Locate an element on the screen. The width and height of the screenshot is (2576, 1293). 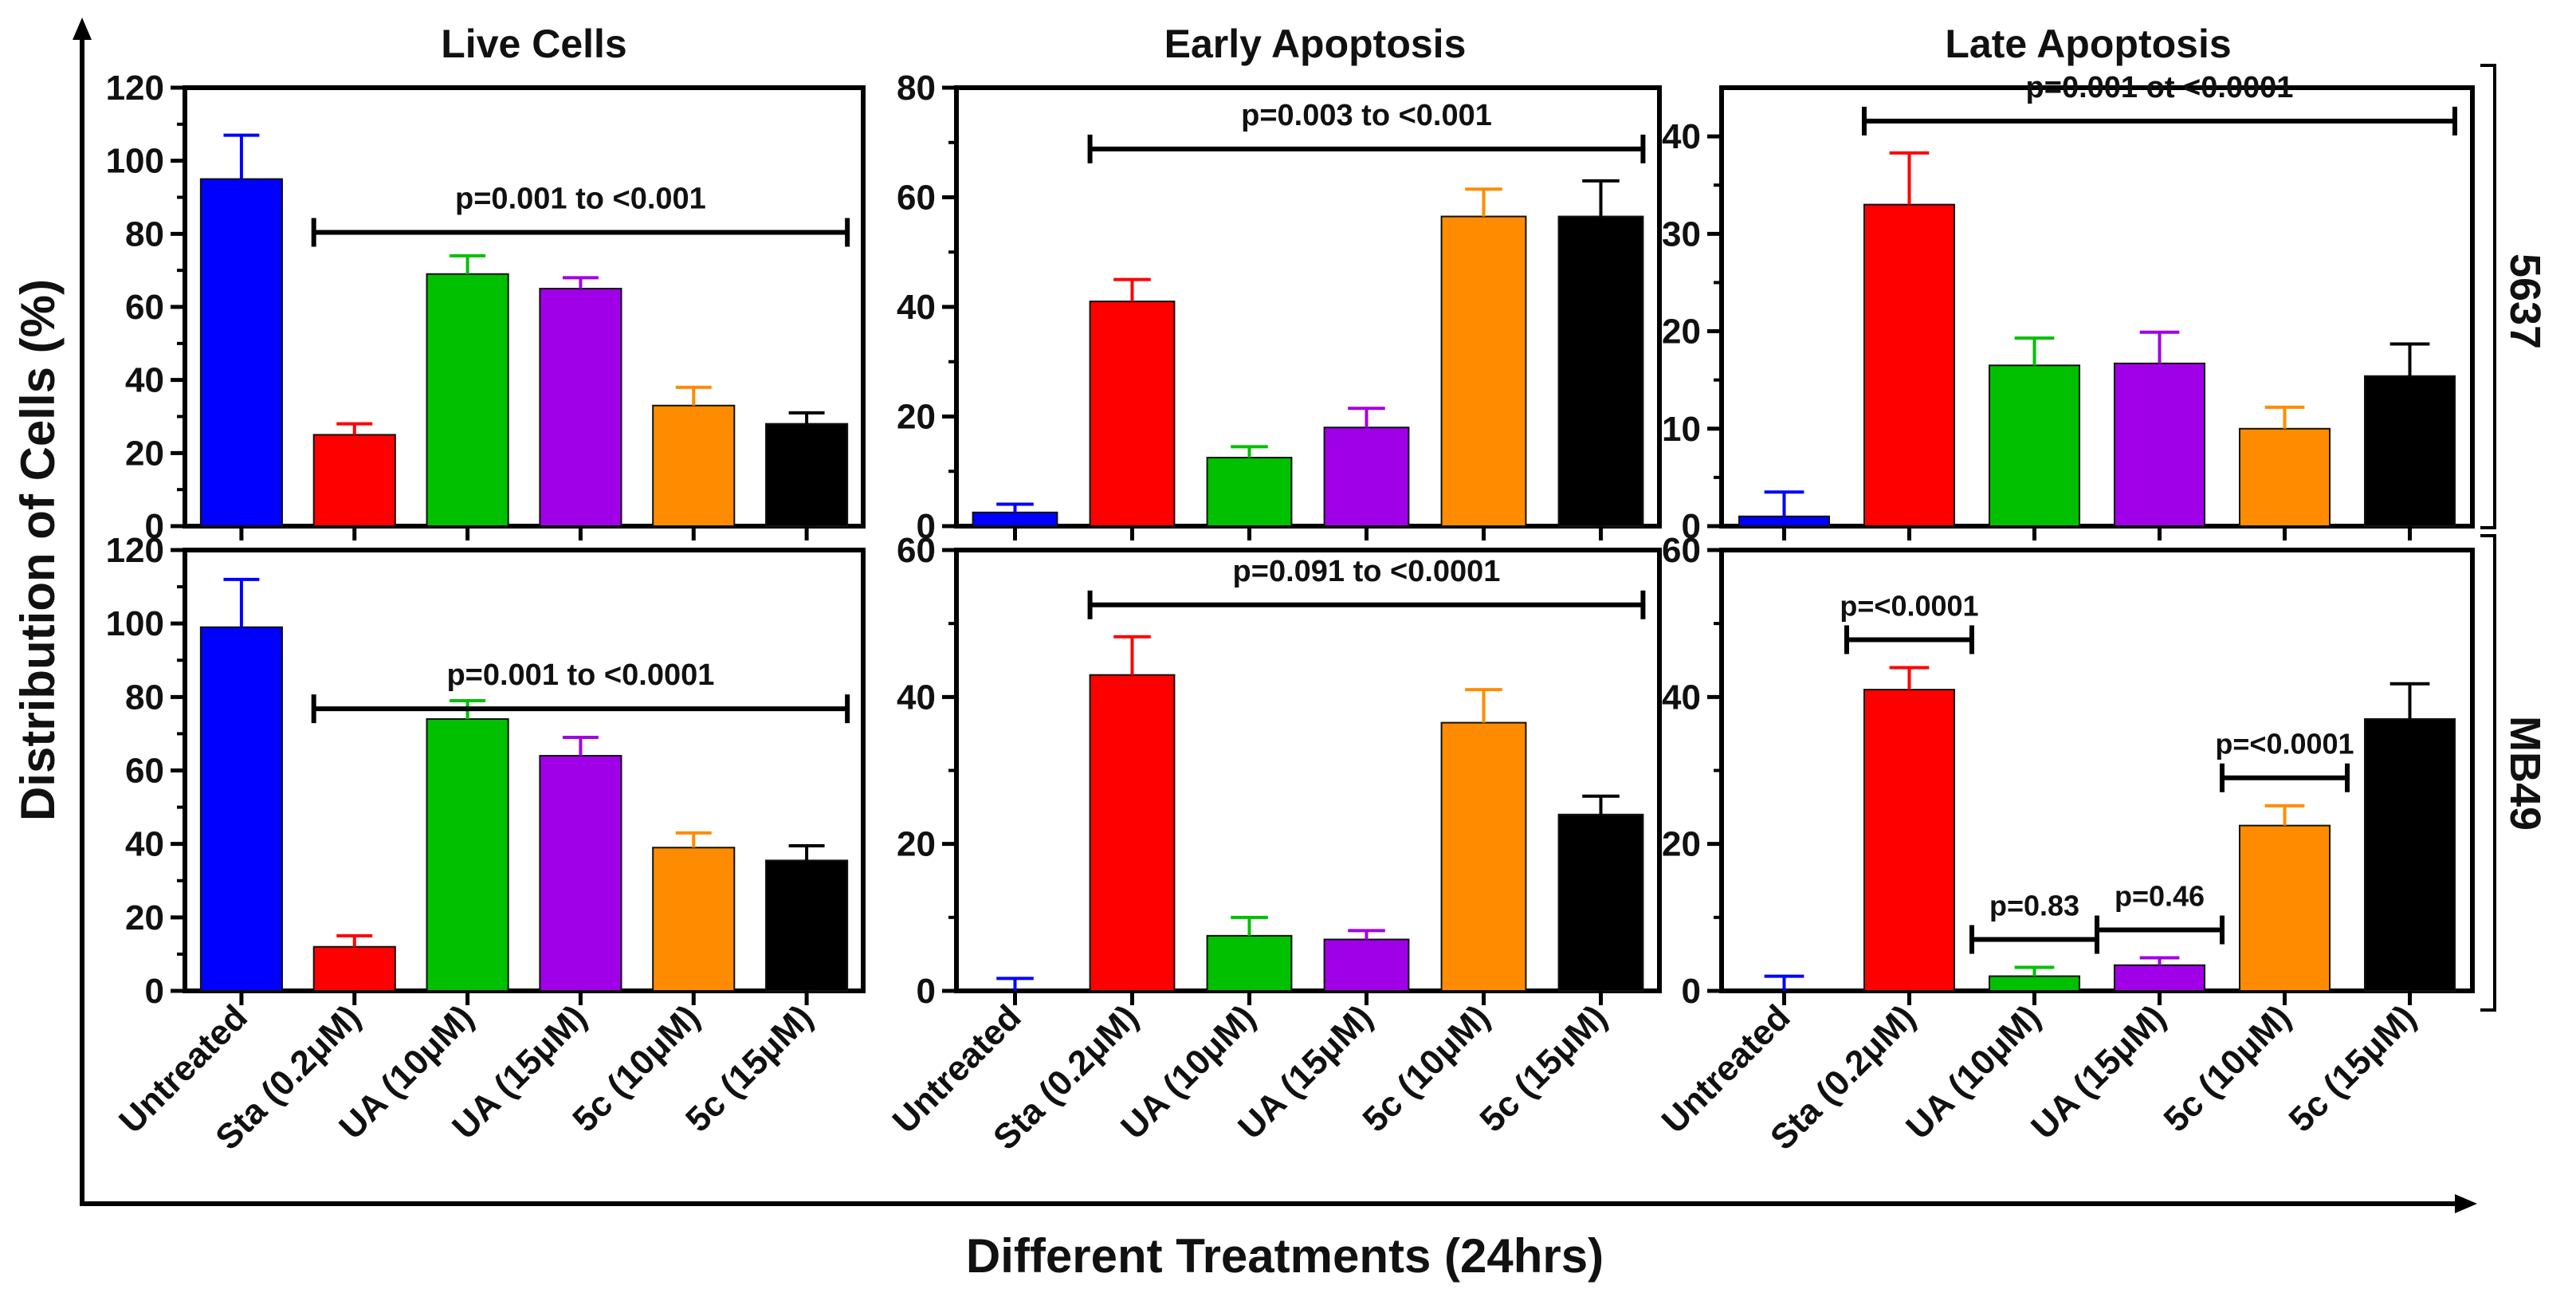
y-tick-label: 30 is located at coordinates (1681, 234).